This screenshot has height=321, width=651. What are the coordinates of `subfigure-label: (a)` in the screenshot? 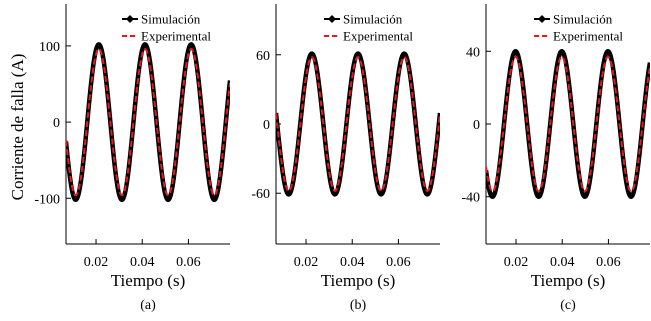 It's located at (148, 305).